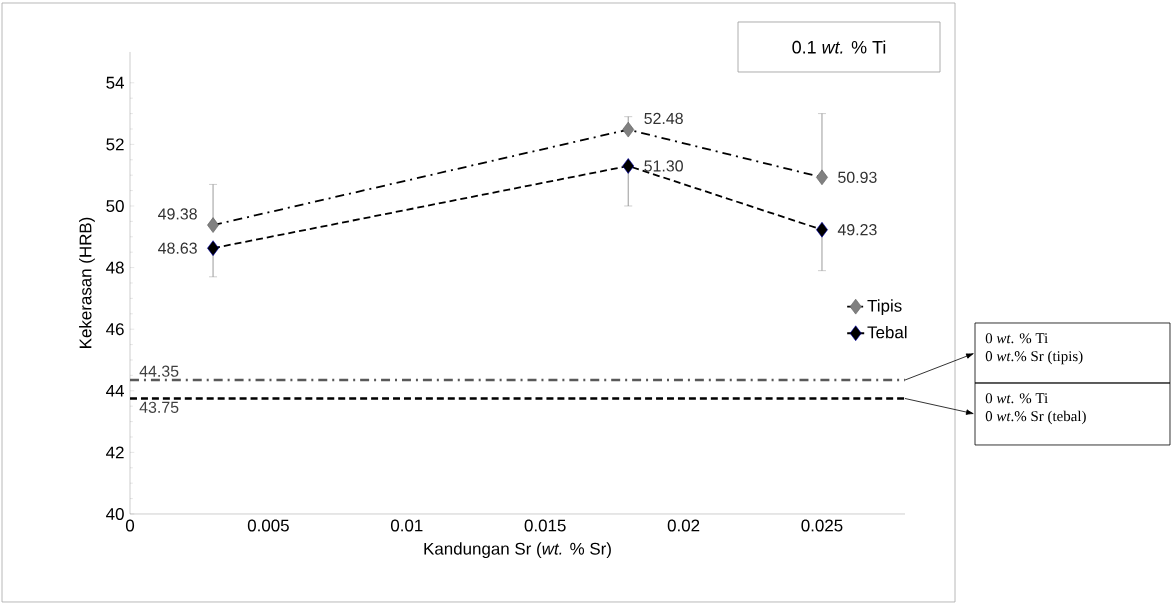 This screenshot has height=605, width=1172. What do you see at coordinates (663, 166) in the screenshot?
I see `data-label: 51.30` at bounding box center [663, 166].